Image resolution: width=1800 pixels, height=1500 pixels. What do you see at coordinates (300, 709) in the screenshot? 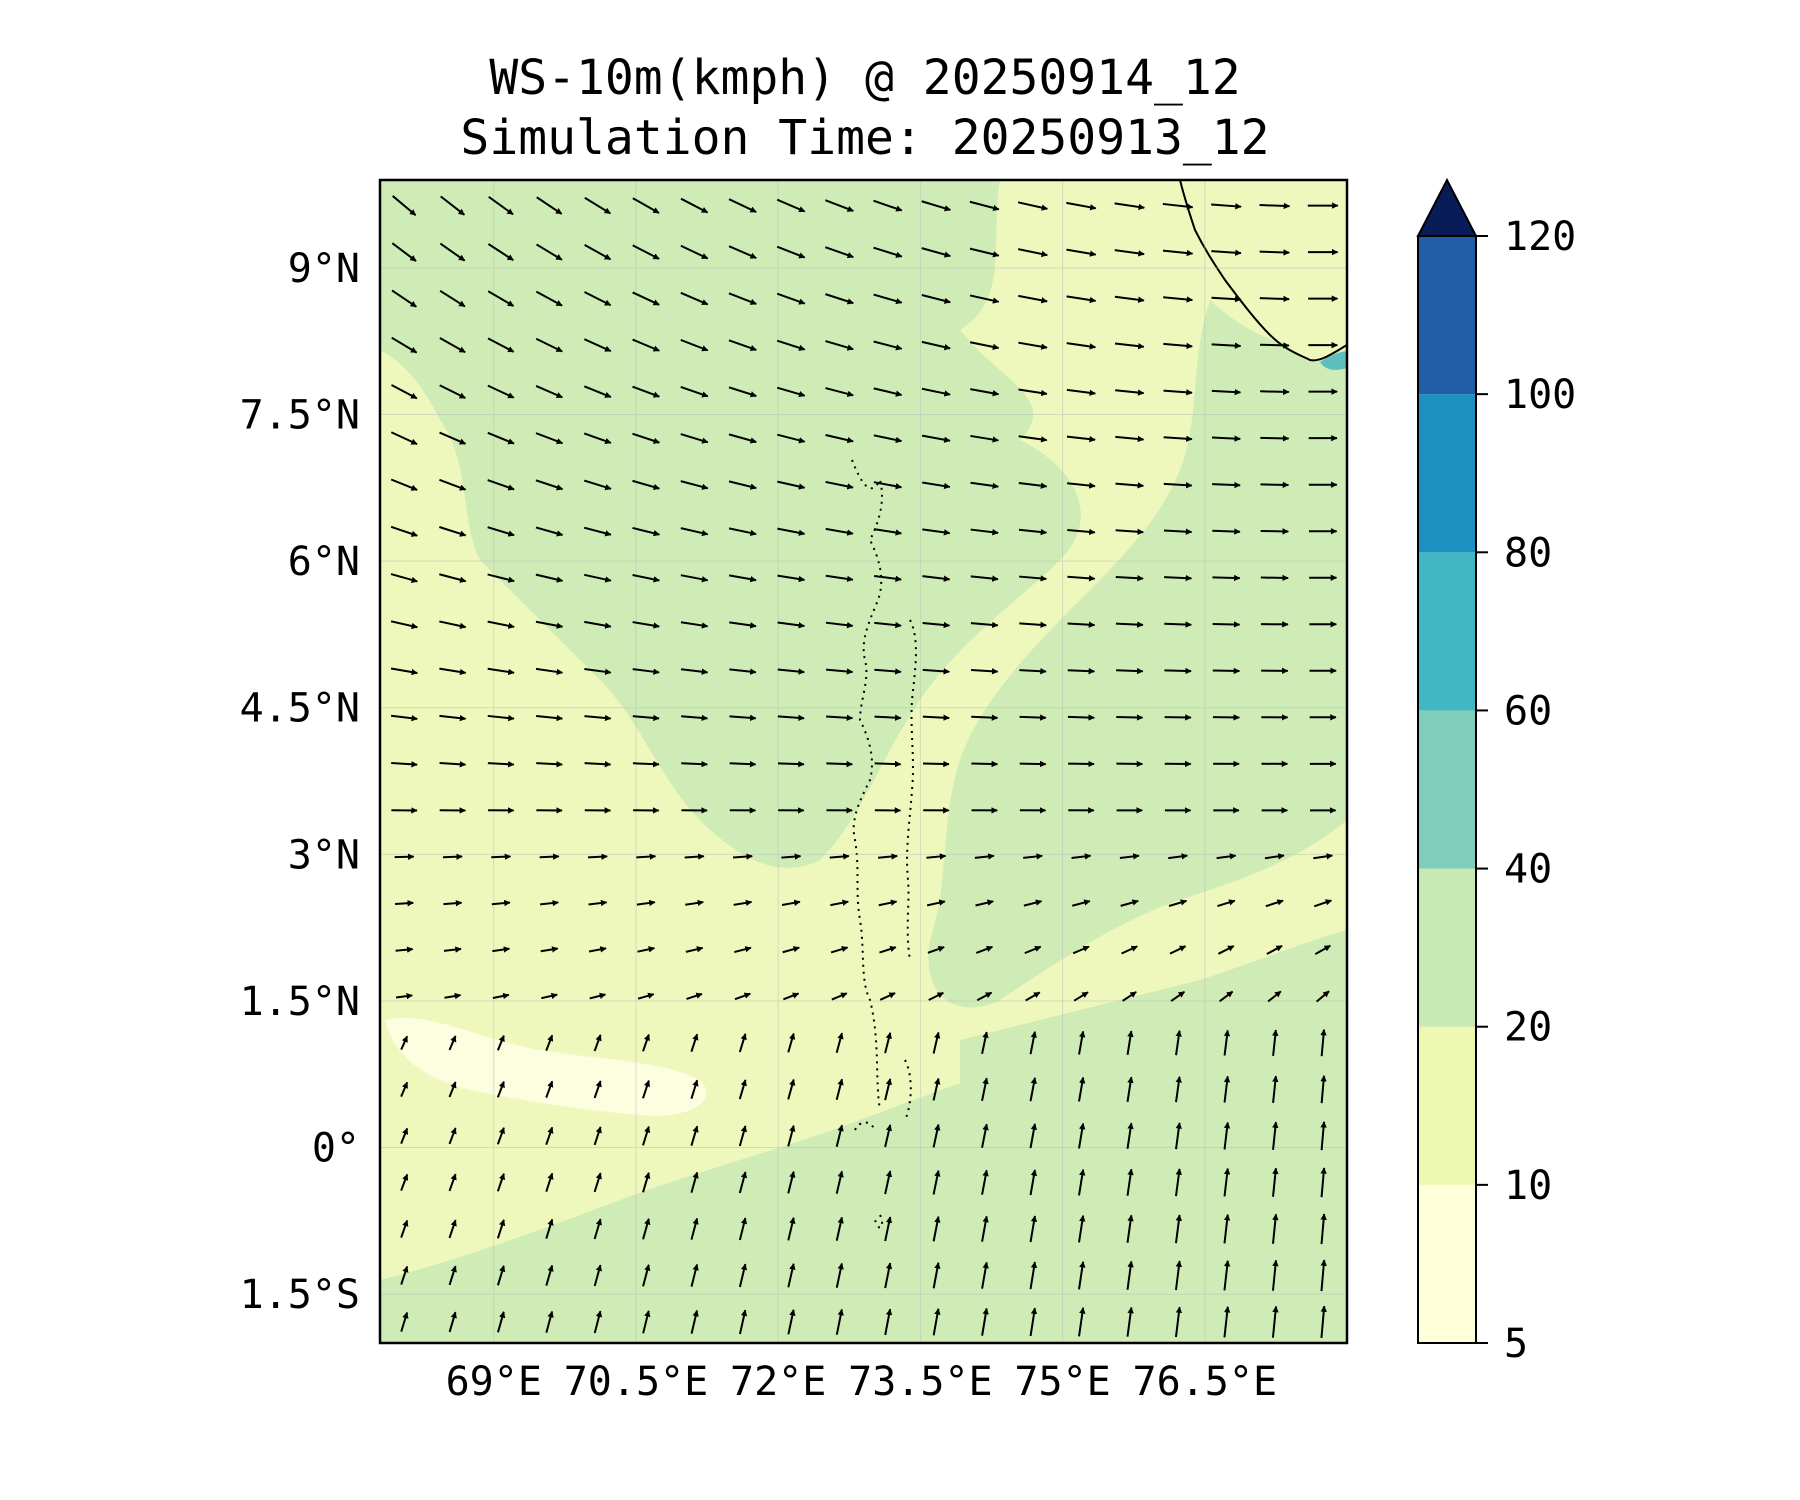
I see `lat-tick-label: 4.5°N` at bounding box center [300, 709].